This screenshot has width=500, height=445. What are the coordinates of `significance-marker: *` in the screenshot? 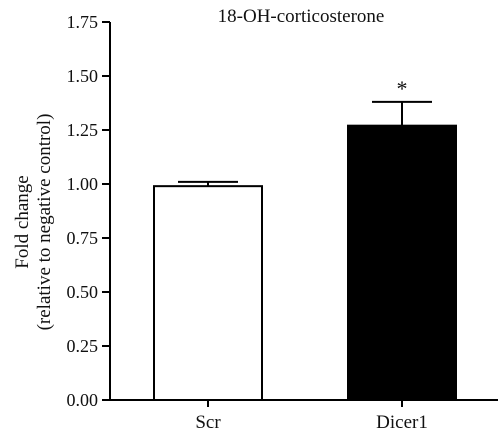 It's located at (402, 88).